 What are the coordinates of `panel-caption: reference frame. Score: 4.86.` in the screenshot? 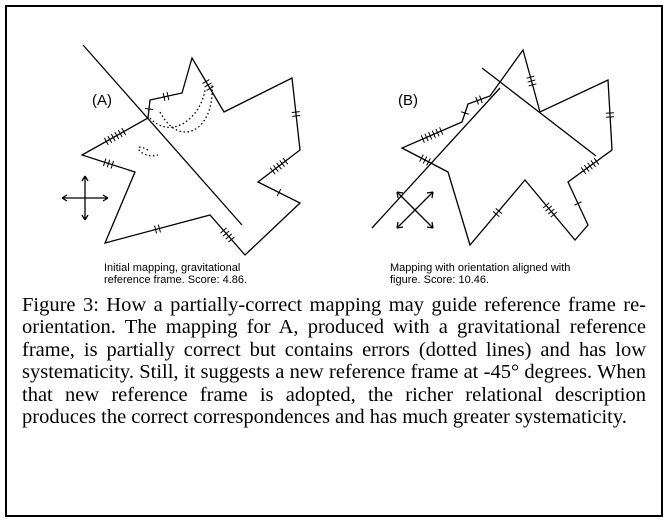 It's located at (175, 280).